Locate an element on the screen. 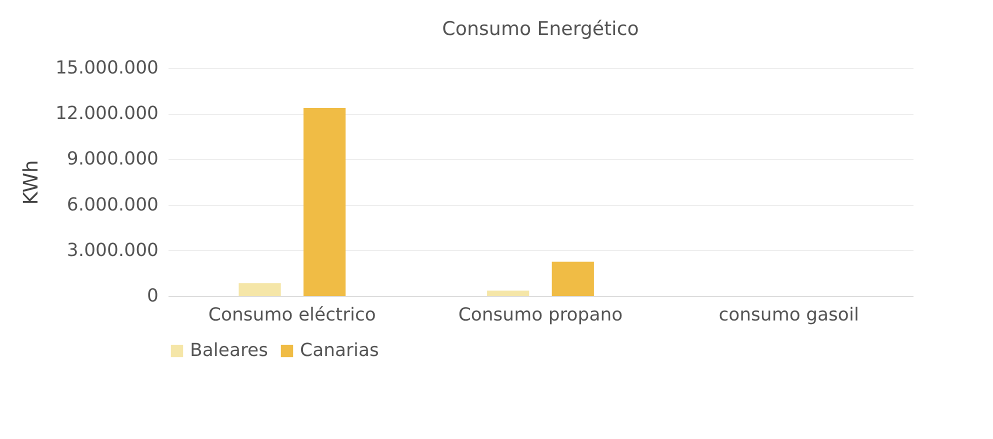  y-axis-title: KWh is located at coordinates (30, 182).